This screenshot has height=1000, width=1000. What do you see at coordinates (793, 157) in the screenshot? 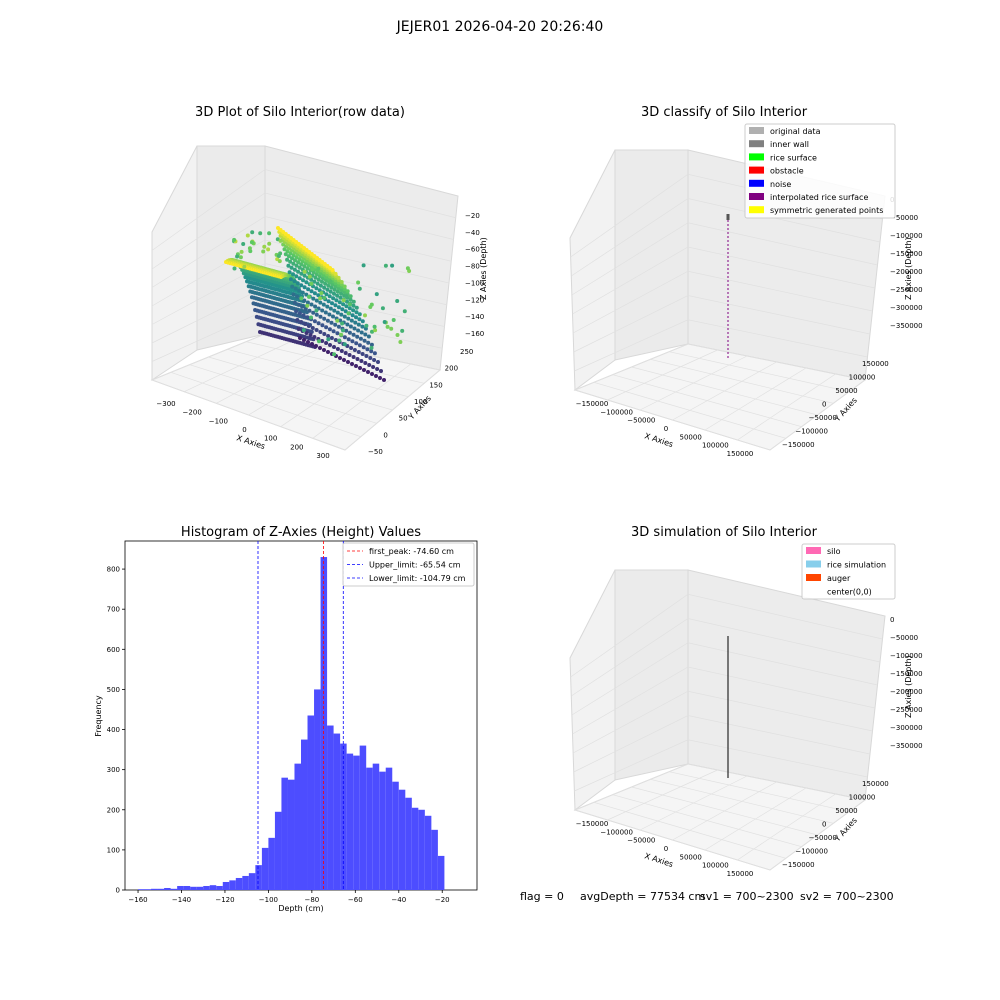
I see `legend-entry-label: rice surface` at bounding box center [793, 157].